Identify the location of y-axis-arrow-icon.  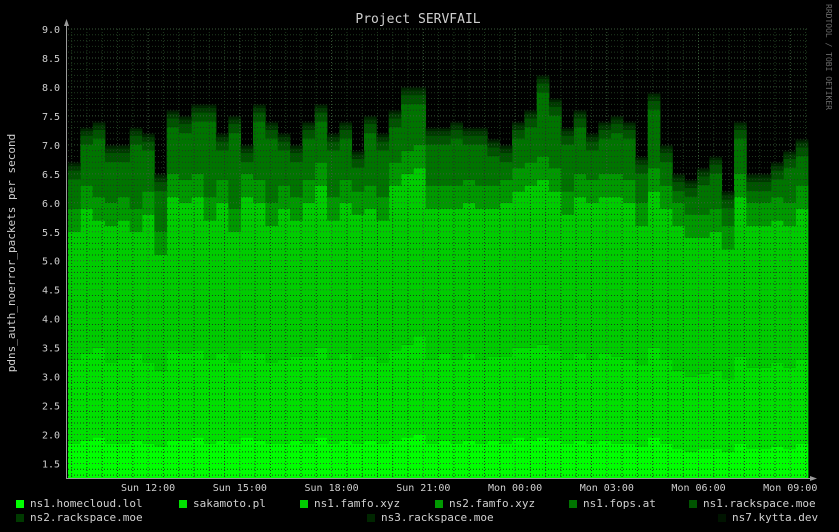
(66, 22).